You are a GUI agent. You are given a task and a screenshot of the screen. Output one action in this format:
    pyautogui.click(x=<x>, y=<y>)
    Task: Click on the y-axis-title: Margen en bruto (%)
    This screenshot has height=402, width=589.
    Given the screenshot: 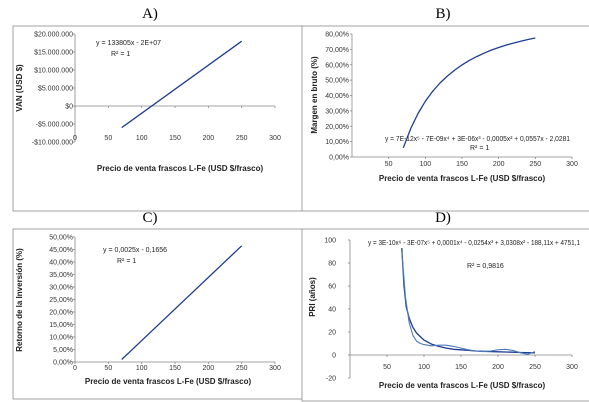 What is the action you would take?
    pyautogui.click(x=314, y=95)
    